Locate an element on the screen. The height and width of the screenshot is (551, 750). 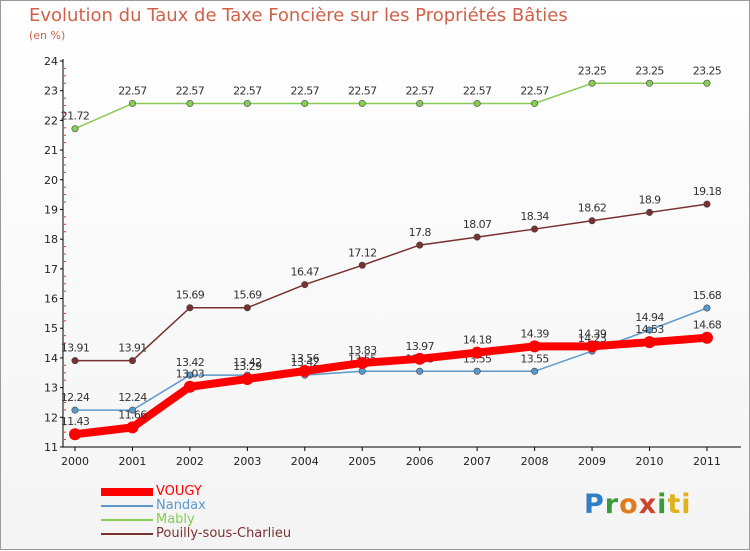
x-tick-label: 2005 is located at coordinates (362, 461).